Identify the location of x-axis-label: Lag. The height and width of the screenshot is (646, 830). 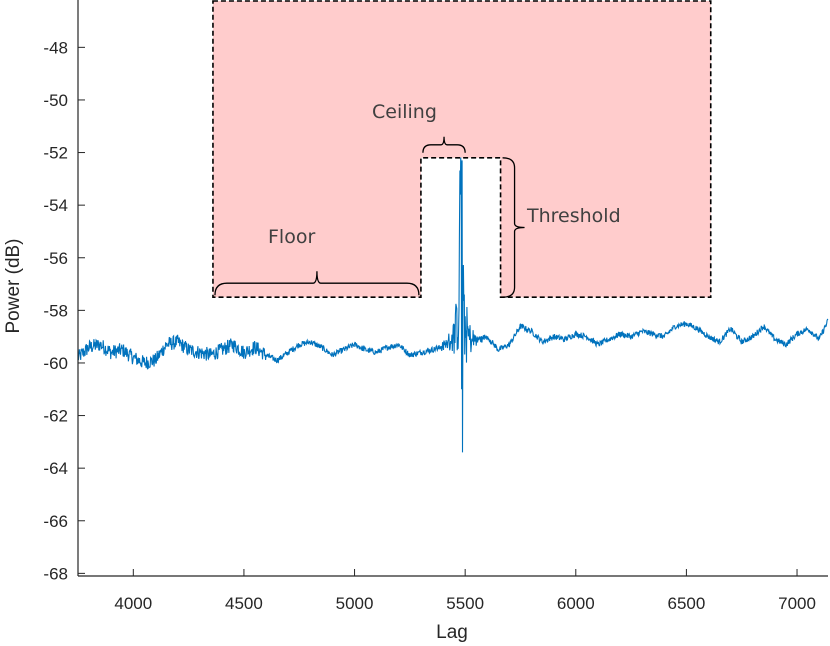
(452, 632).